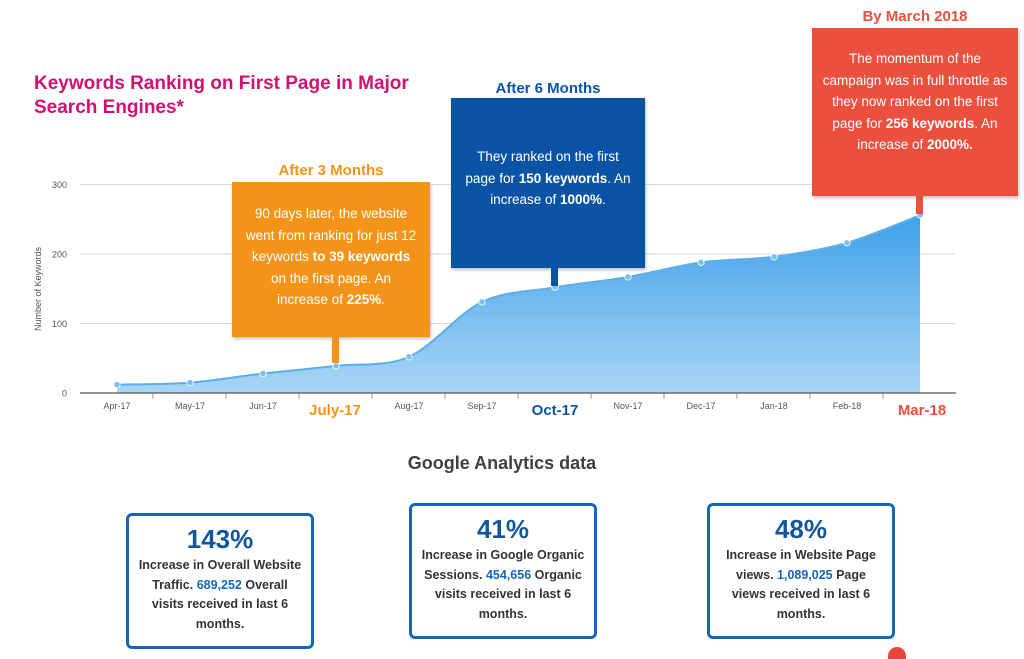 The height and width of the screenshot is (659, 1024). Describe the element at coordinates (59, 255) in the screenshot. I see `y-tick-label: 200` at that location.